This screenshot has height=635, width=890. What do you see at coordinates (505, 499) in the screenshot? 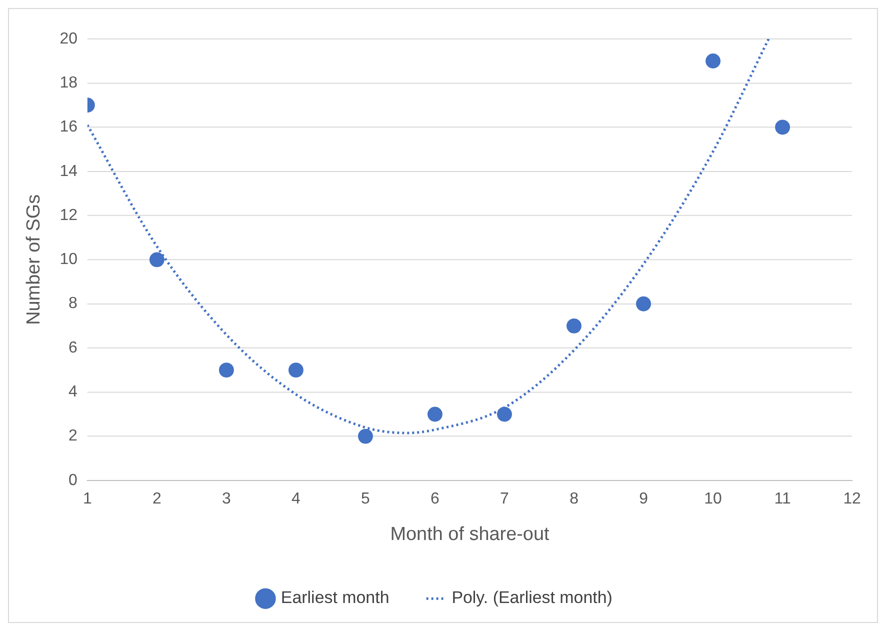
I see `x-tick-label: 7` at bounding box center [505, 499].